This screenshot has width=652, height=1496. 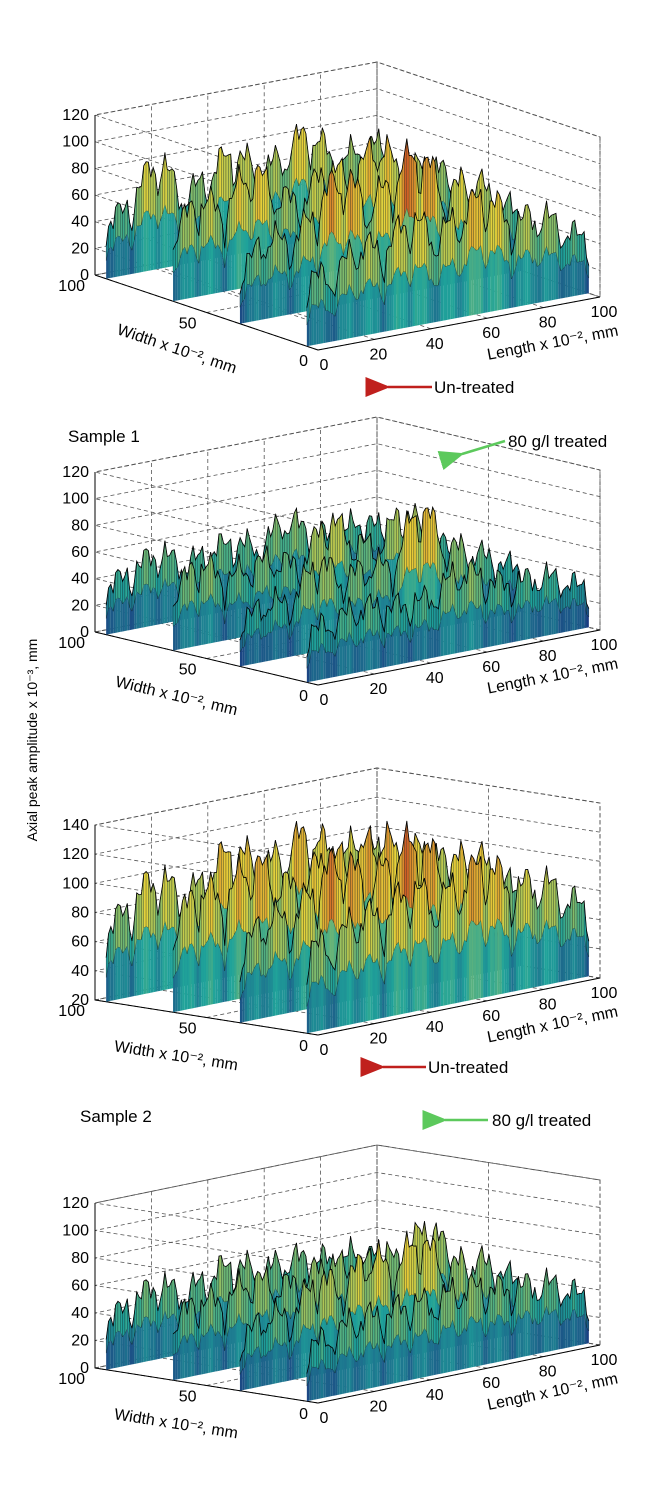 What do you see at coordinates (379, 1039) in the screenshot?
I see `x-tick-label: 20` at bounding box center [379, 1039].